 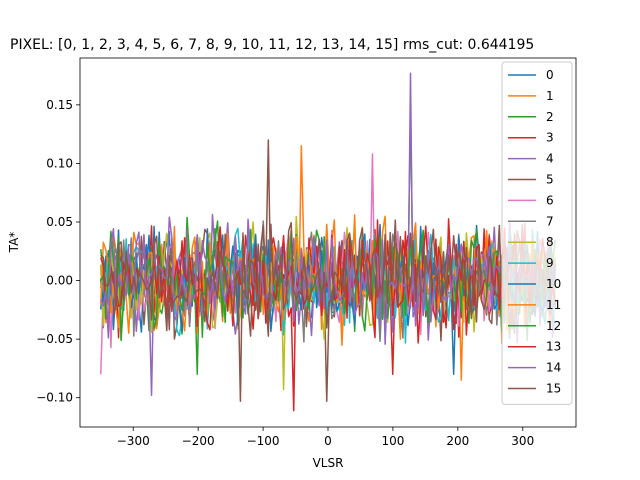 I want to click on legend-label: 2, so click(x=550, y=117).